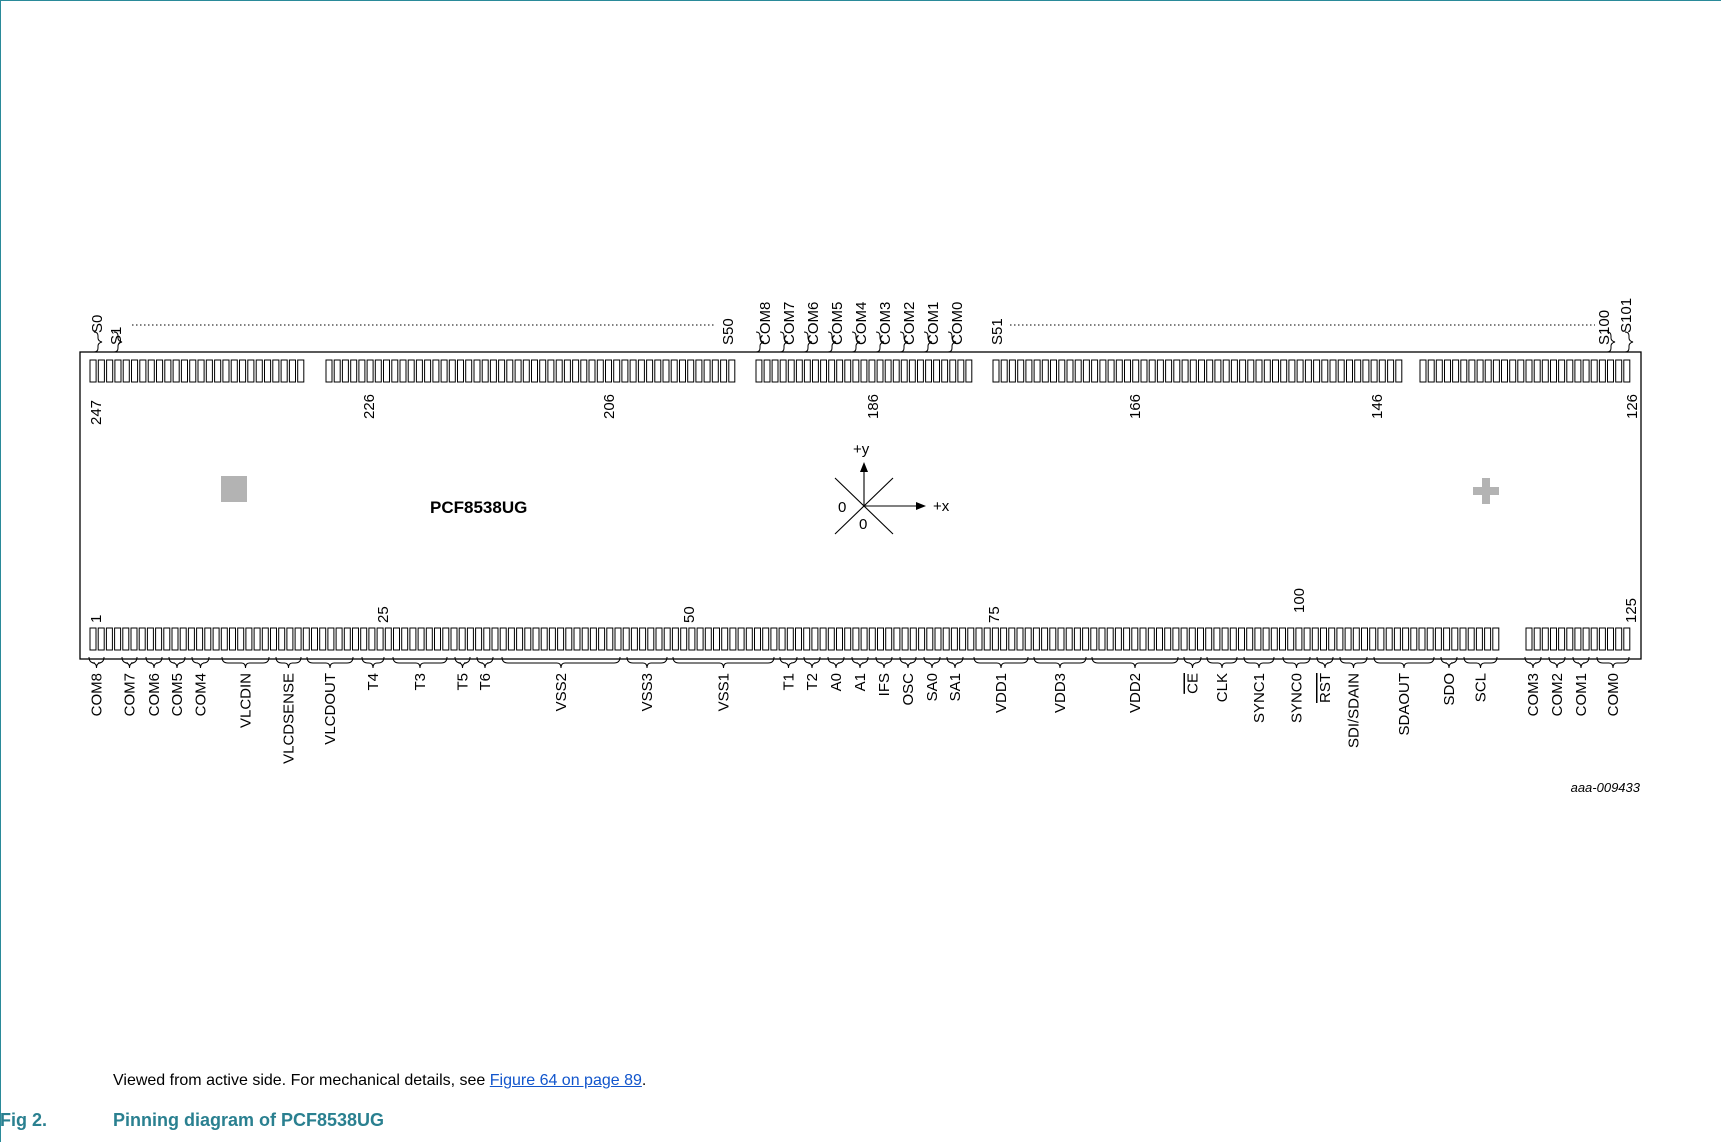  Describe the element at coordinates (921, 506) in the screenshot. I see `x-arrow-head` at that location.